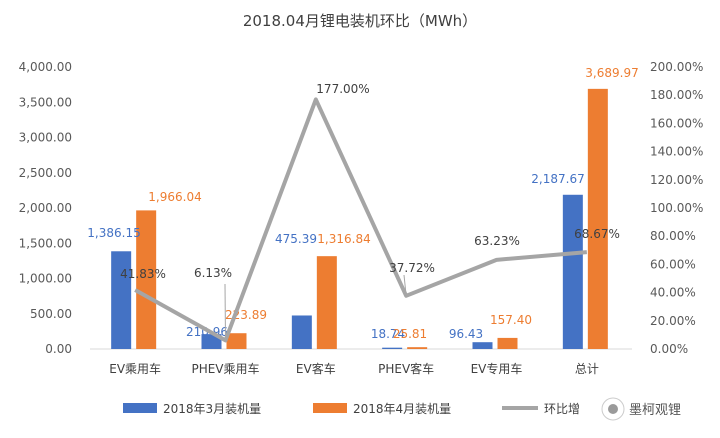 This screenshot has width=720, height=438. What do you see at coordinates (330, 408) in the screenshot?
I see `legend-swatch-april` at bounding box center [330, 408].